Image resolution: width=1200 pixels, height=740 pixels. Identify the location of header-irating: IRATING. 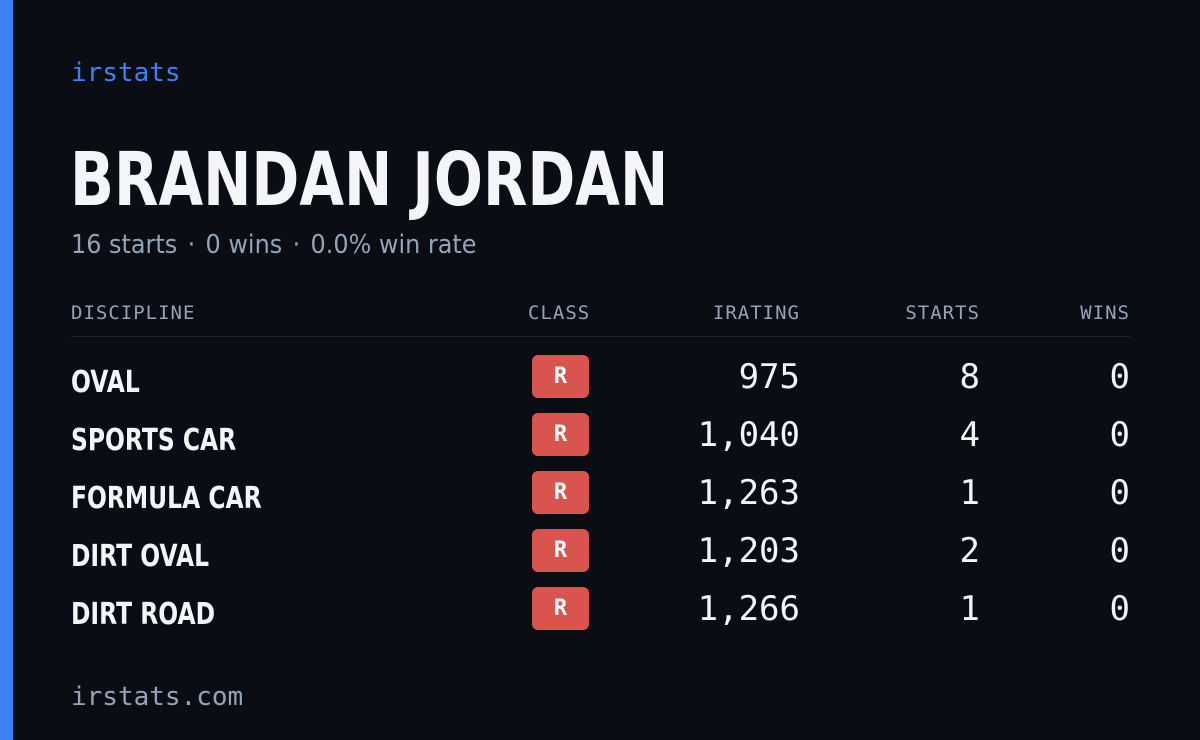
(756, 313).